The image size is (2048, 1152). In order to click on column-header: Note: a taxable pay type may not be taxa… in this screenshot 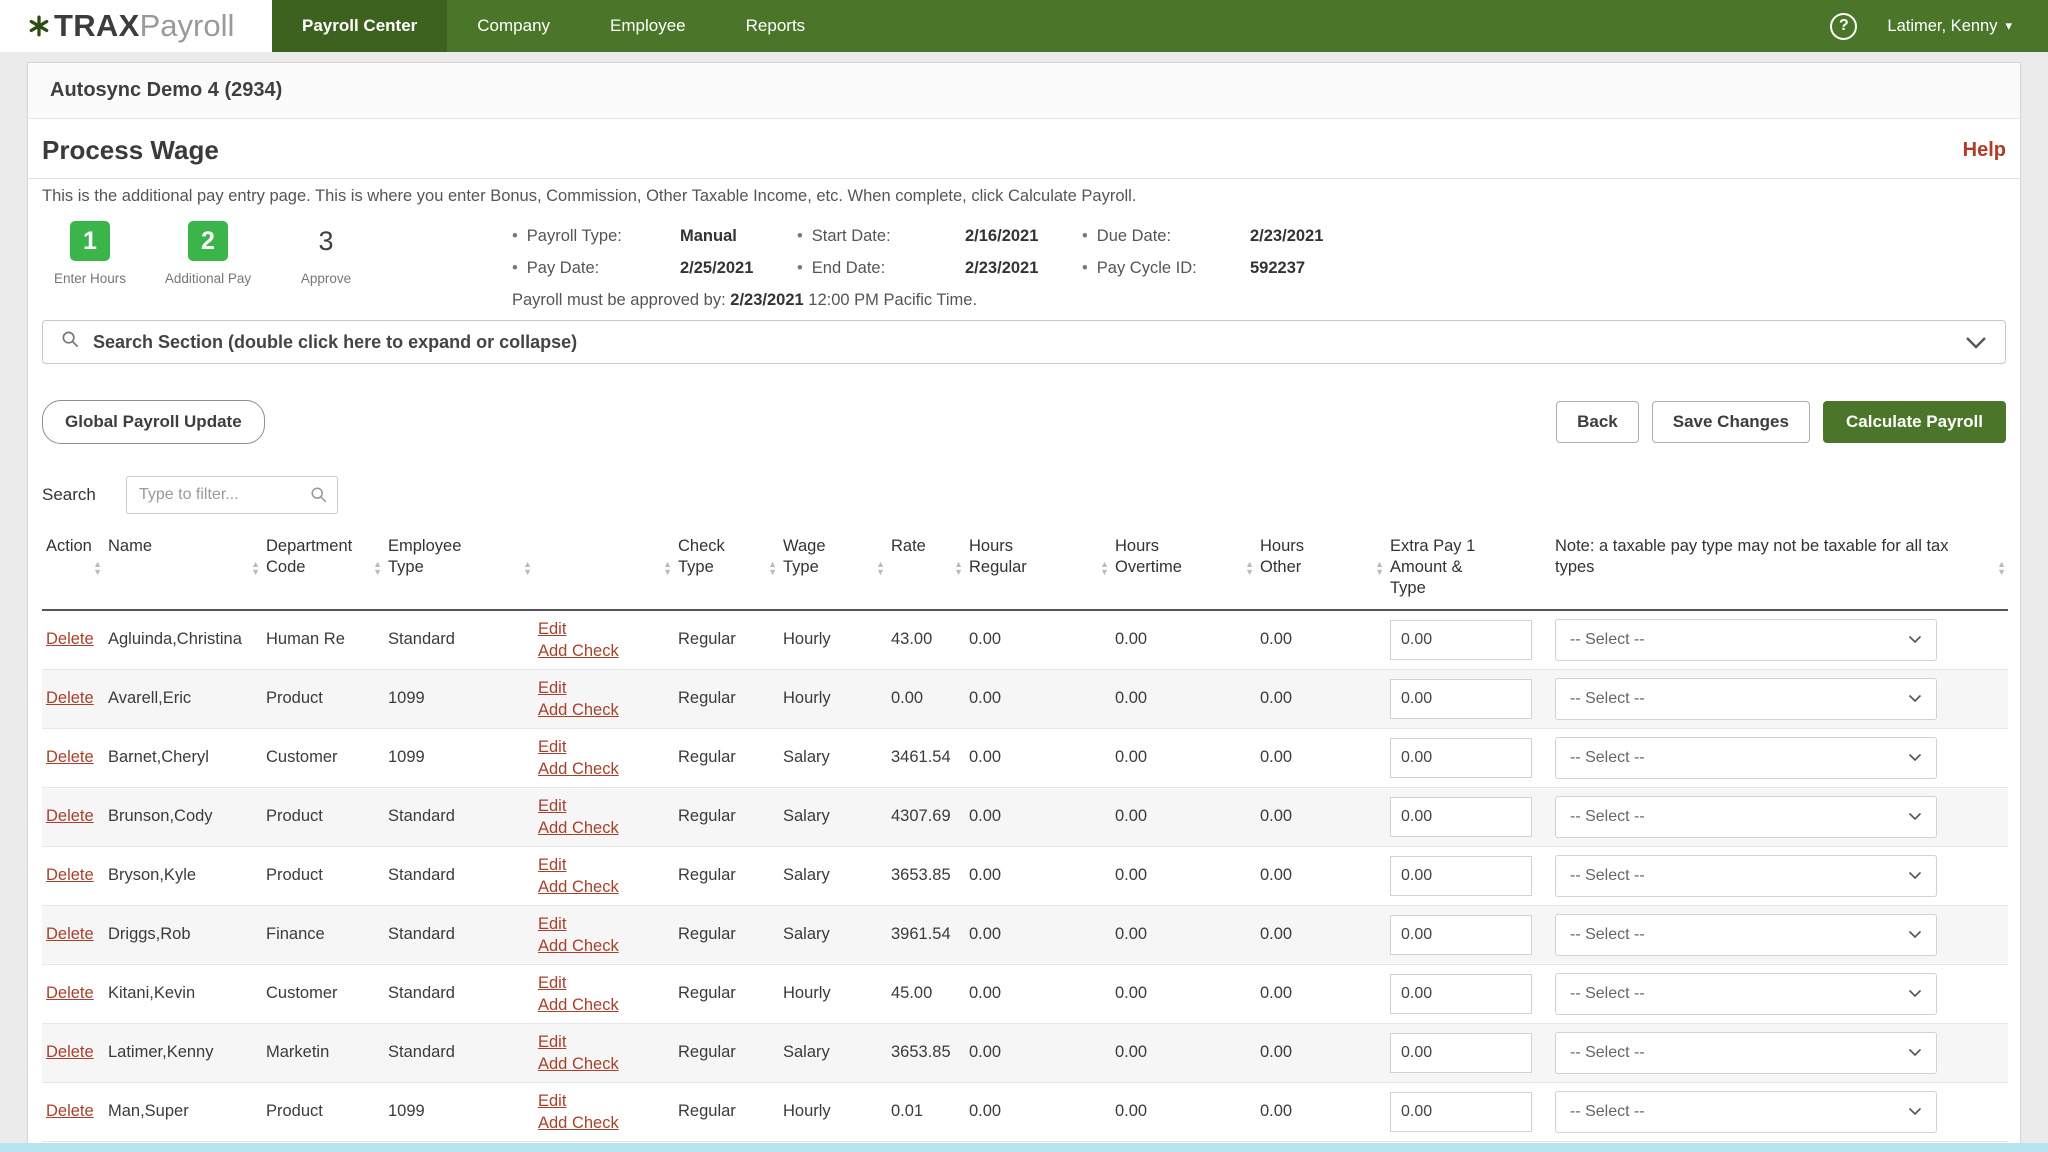, I will do `click(1780, 557)`.